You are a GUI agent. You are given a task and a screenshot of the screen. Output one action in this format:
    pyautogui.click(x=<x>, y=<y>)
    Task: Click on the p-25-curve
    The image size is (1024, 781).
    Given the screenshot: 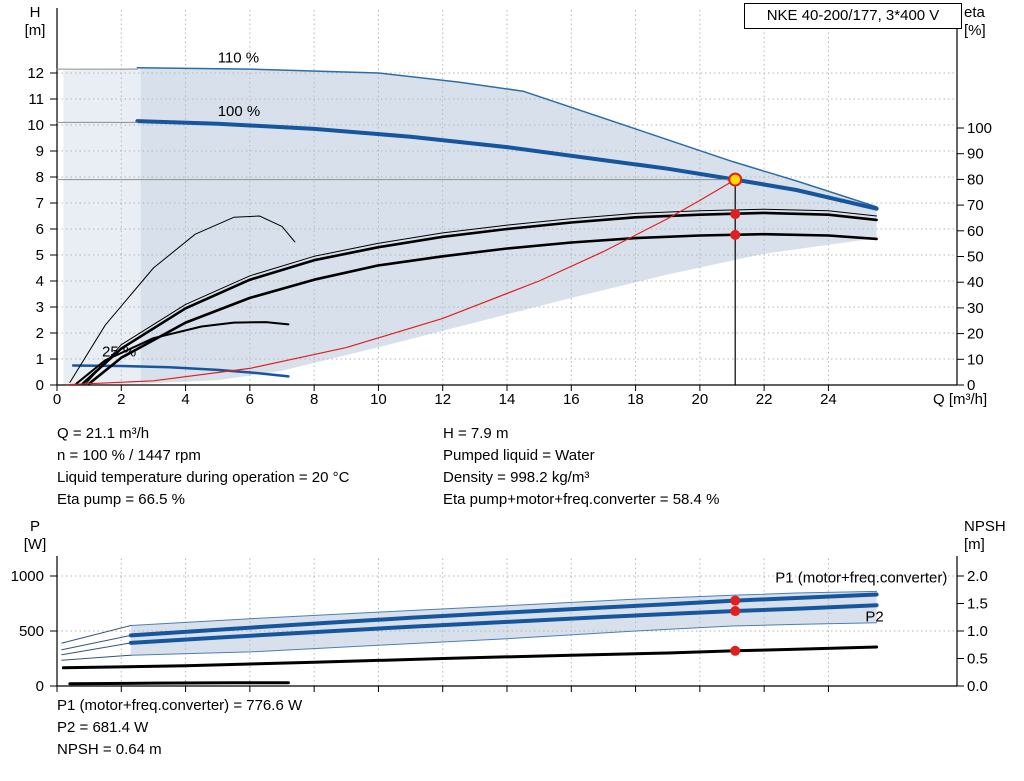 What is the action you would take?
    pyautogui.click(x=179, y=683)
    